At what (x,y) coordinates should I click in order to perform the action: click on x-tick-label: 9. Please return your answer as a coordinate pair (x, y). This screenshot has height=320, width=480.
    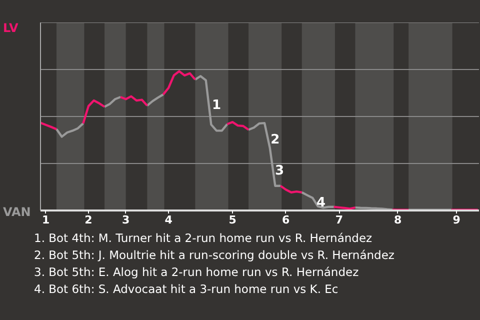
    Looking at the image, I should click on (456, 220).